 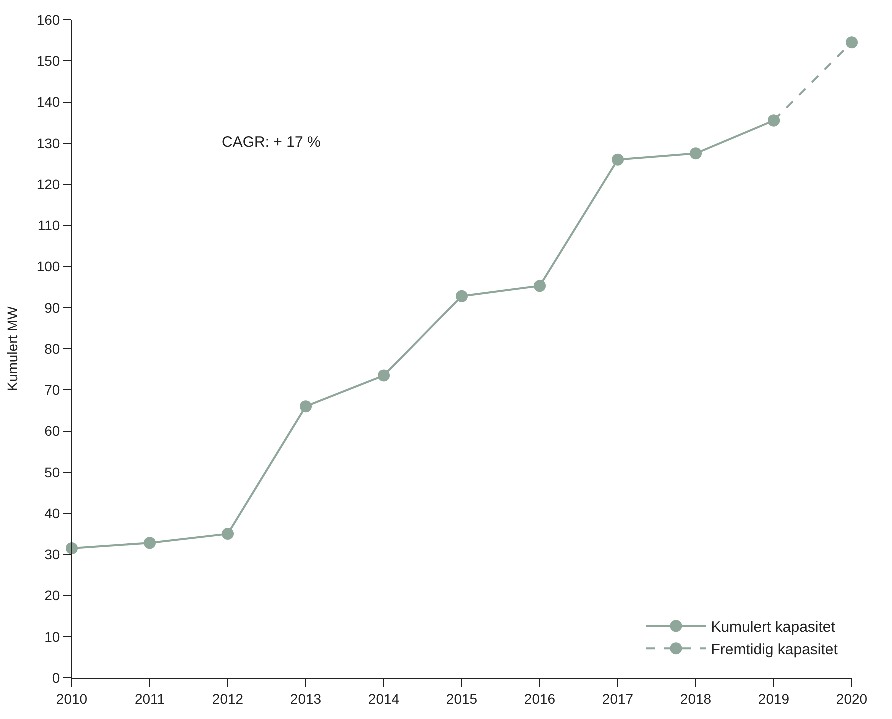 I want to click on y-tick-label: 80, so click(x=52, y=348).